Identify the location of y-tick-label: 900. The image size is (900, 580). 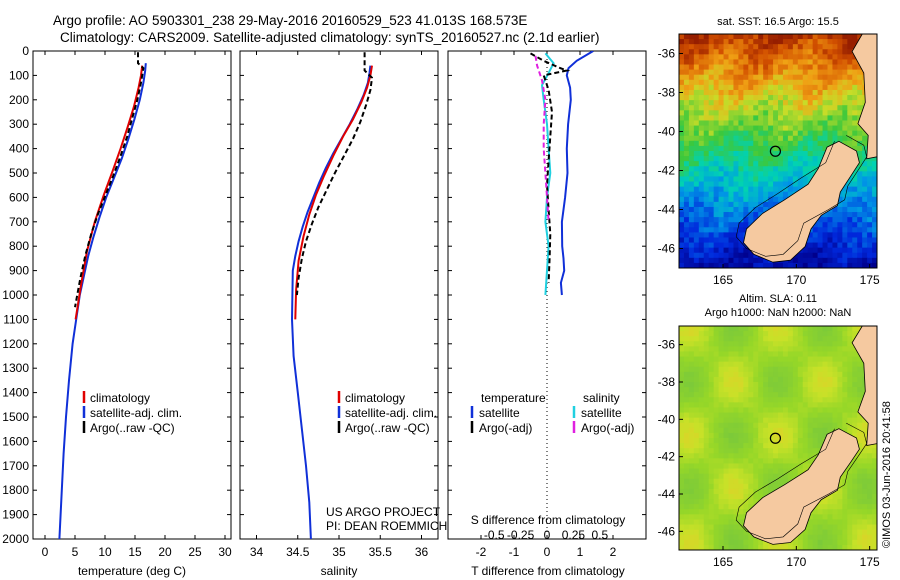
(19, 271).